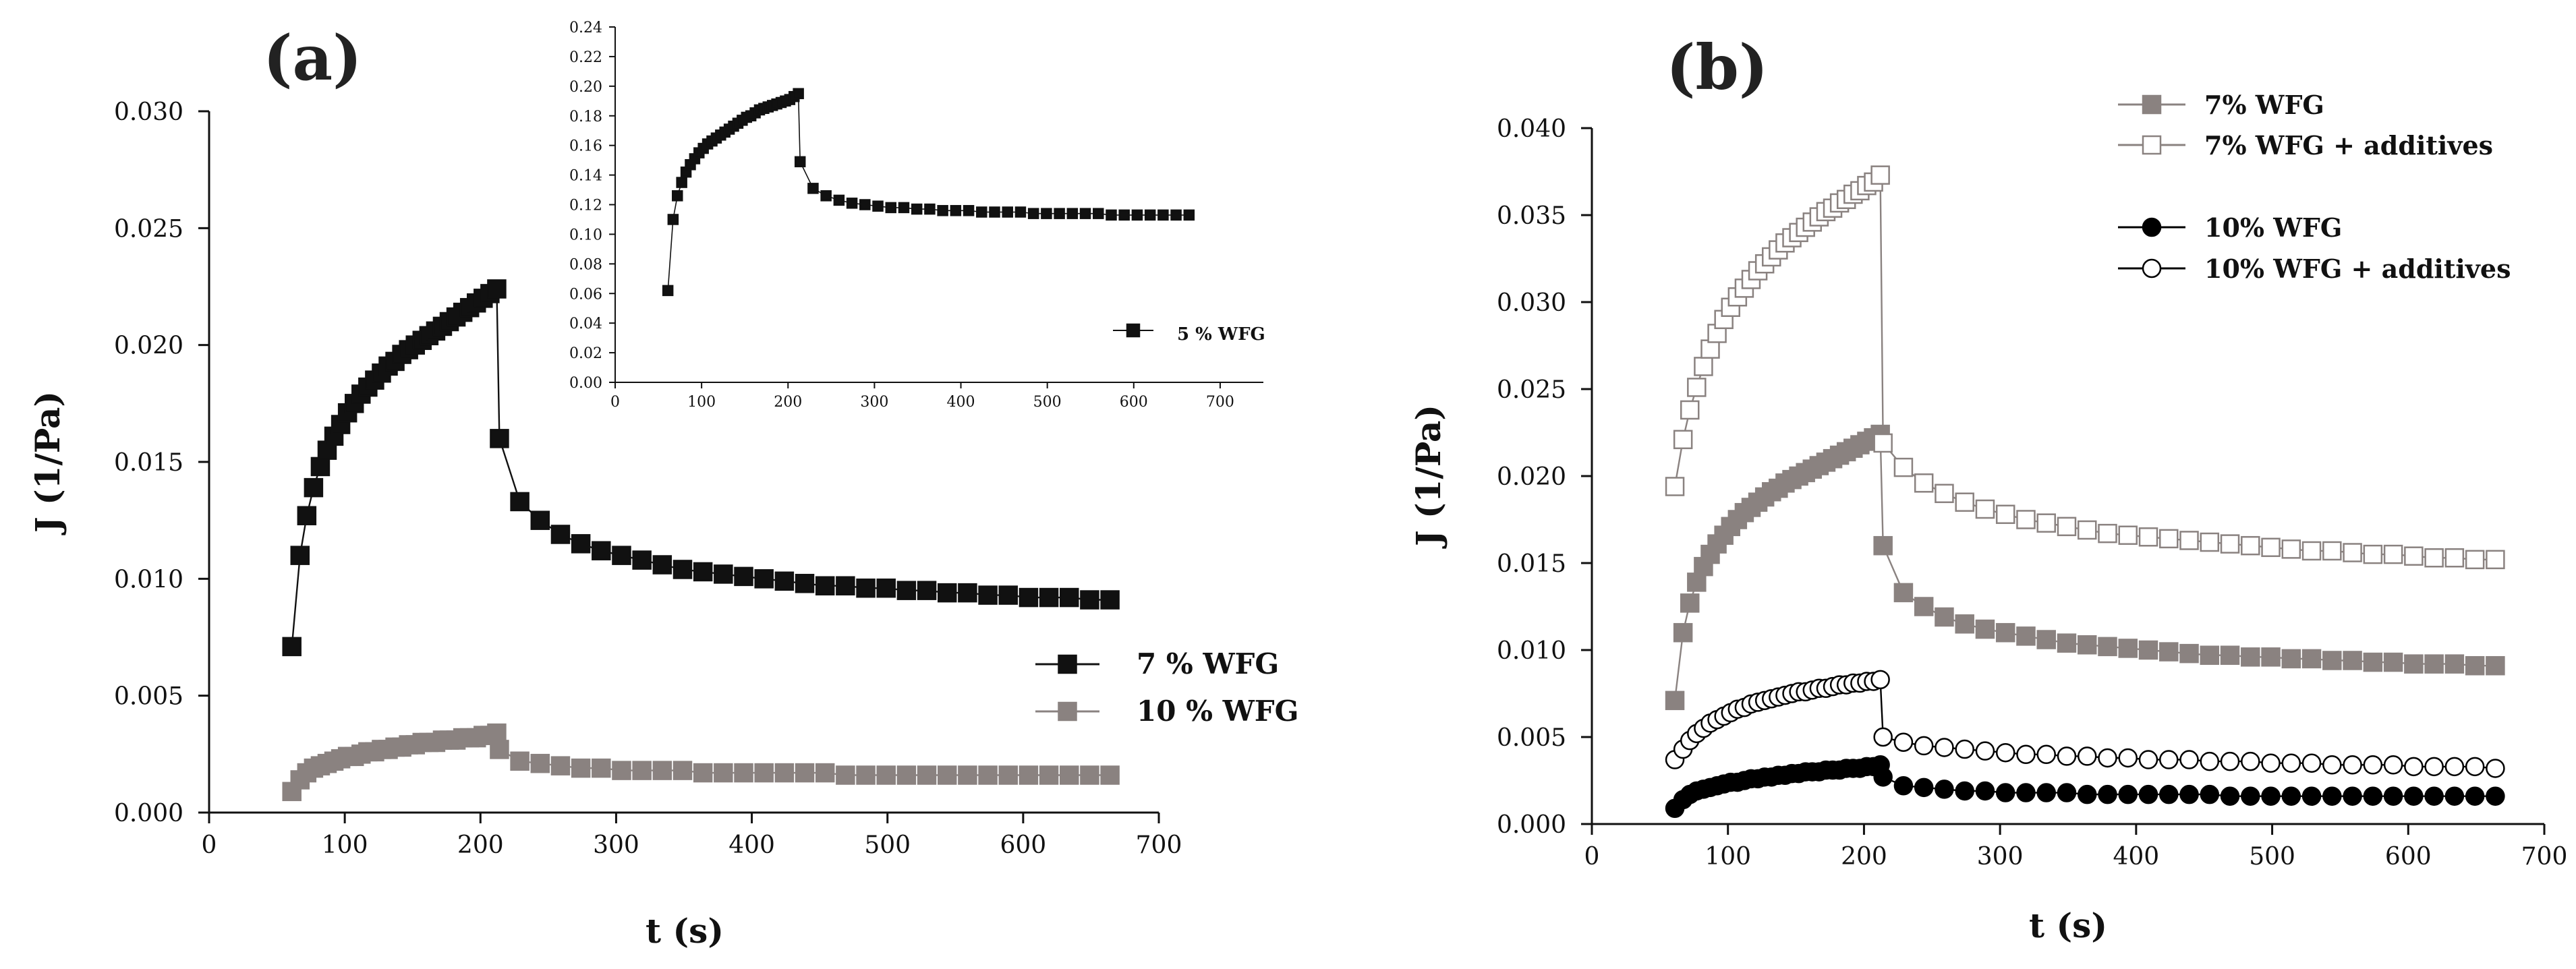 This screenshot has width=2576, height=969. Describe the element at coordinates (685, 931) in the screenshot. I see `x-axis-title: t (s)` at that location.